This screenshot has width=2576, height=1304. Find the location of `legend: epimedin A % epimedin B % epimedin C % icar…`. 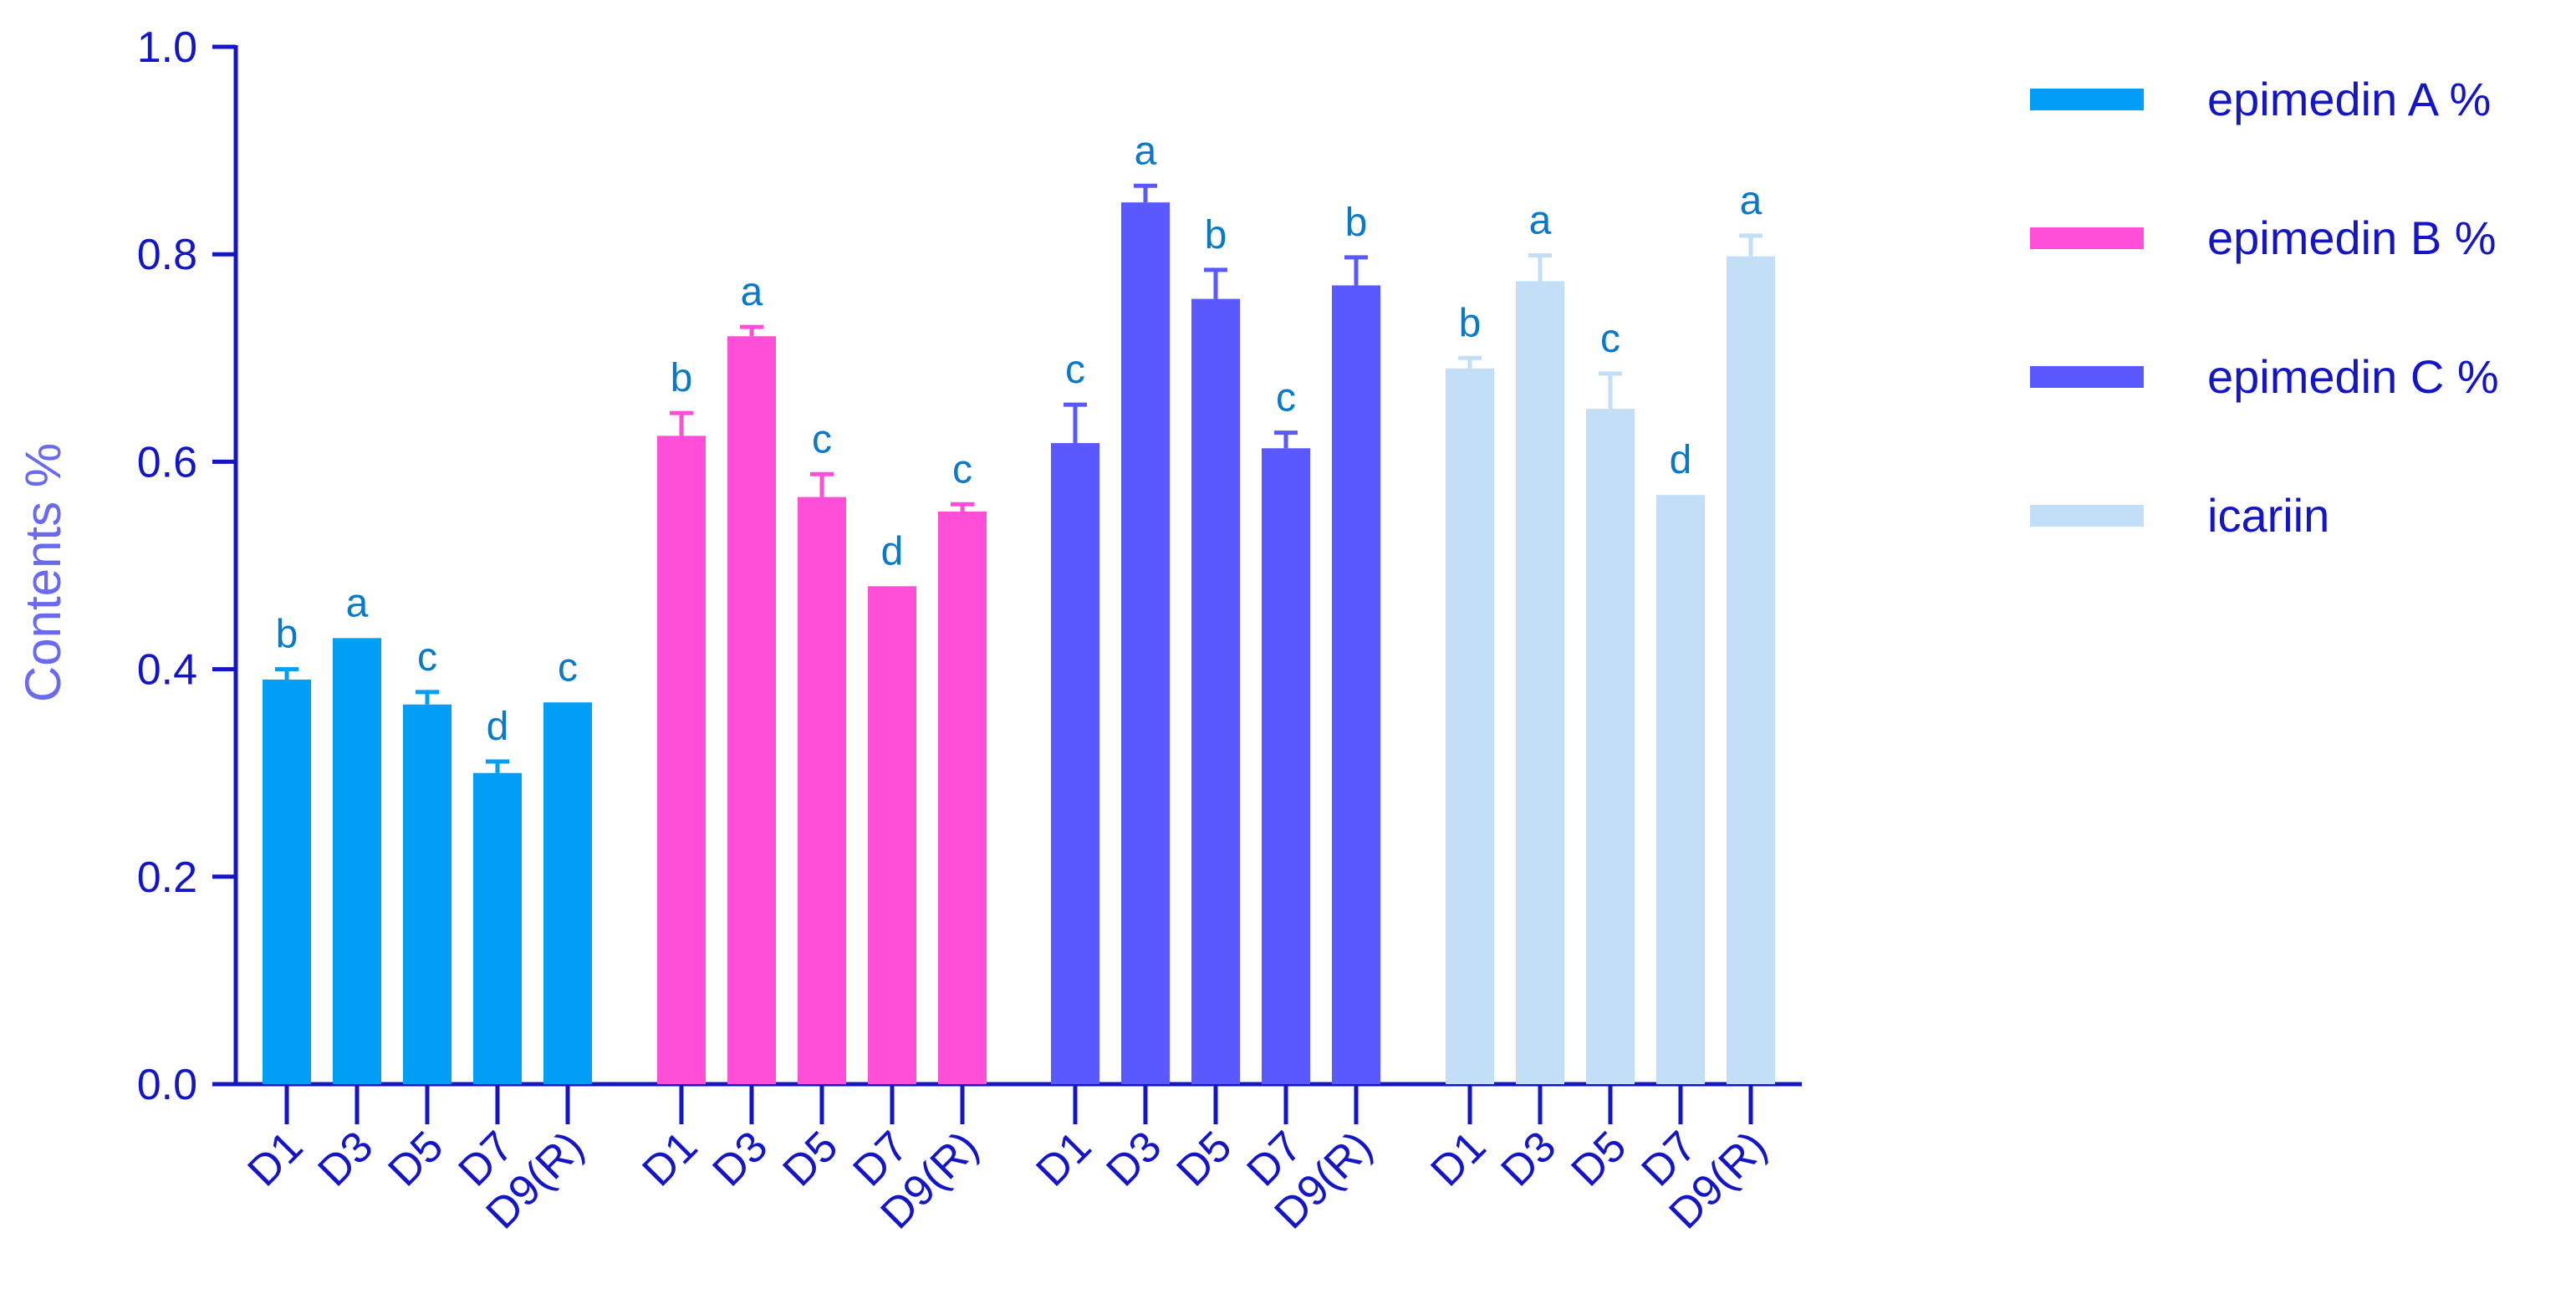

legend: epimedin A % epimedin B % epimedin C % icar… is located at coordinates (2264, 307).